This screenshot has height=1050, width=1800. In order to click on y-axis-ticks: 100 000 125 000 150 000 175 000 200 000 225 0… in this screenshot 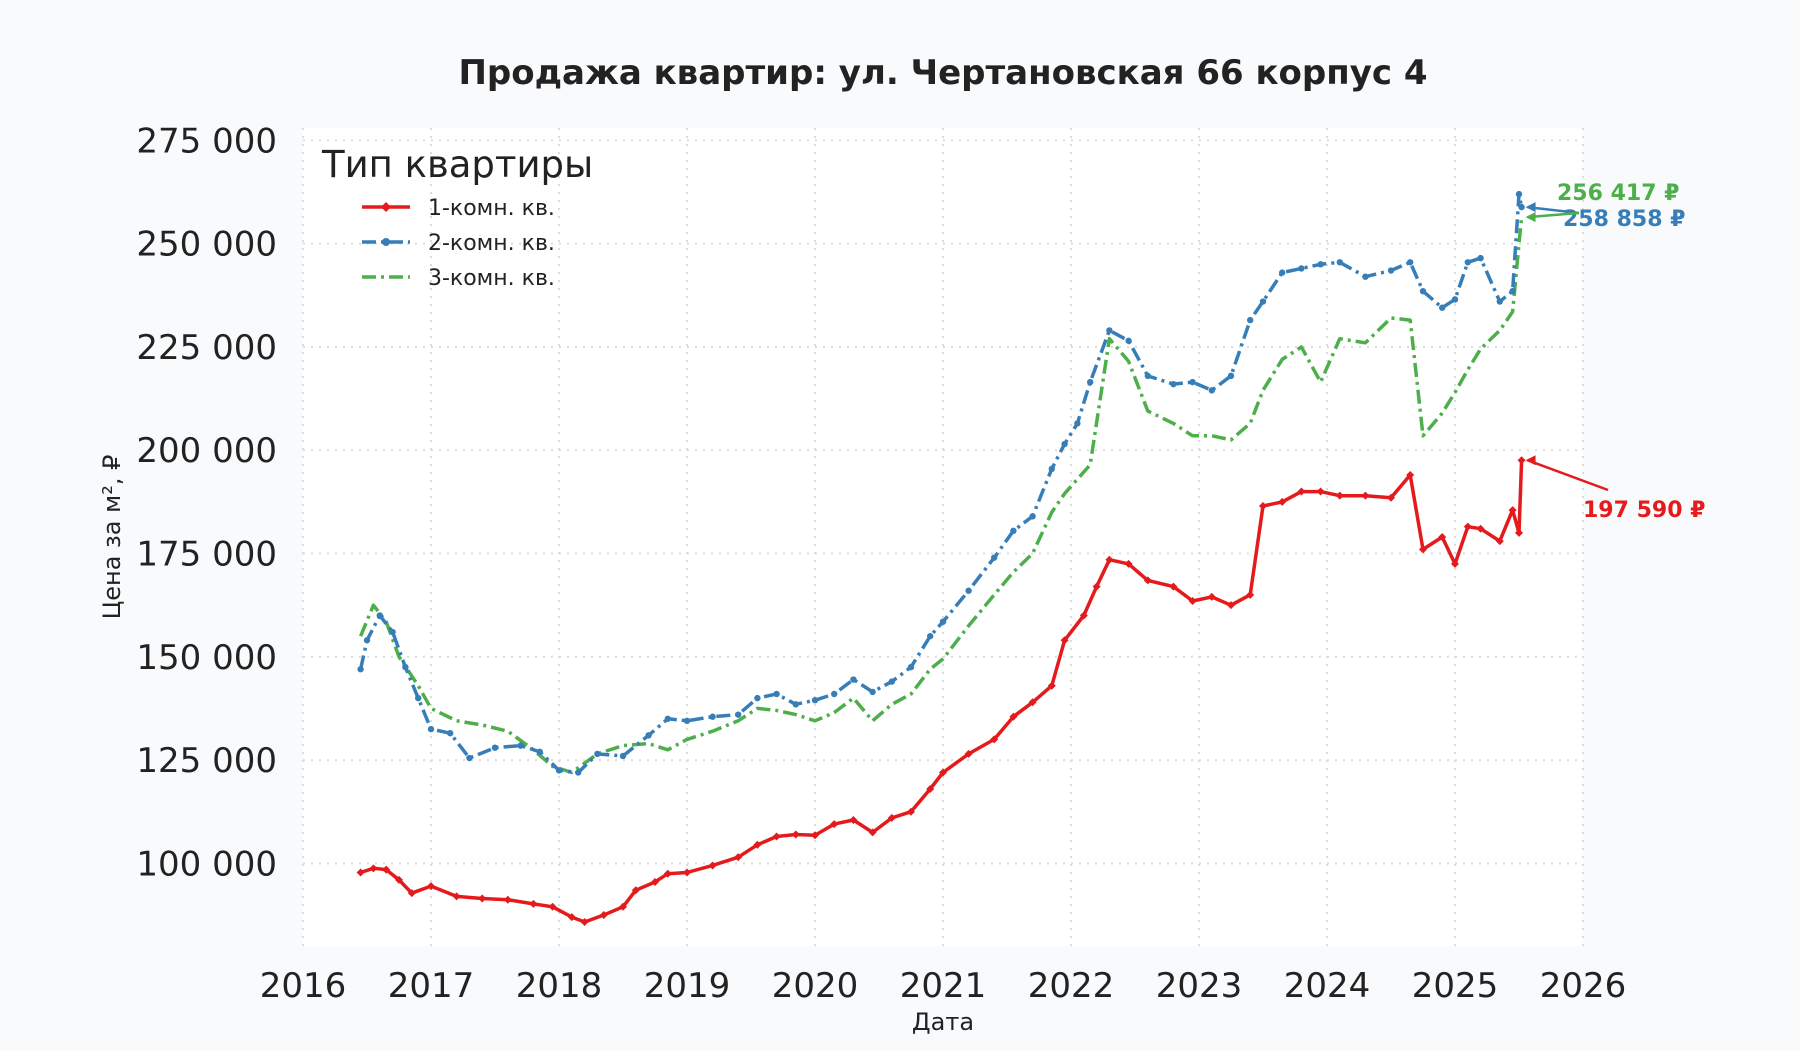, I will do `click(206, 502)`.